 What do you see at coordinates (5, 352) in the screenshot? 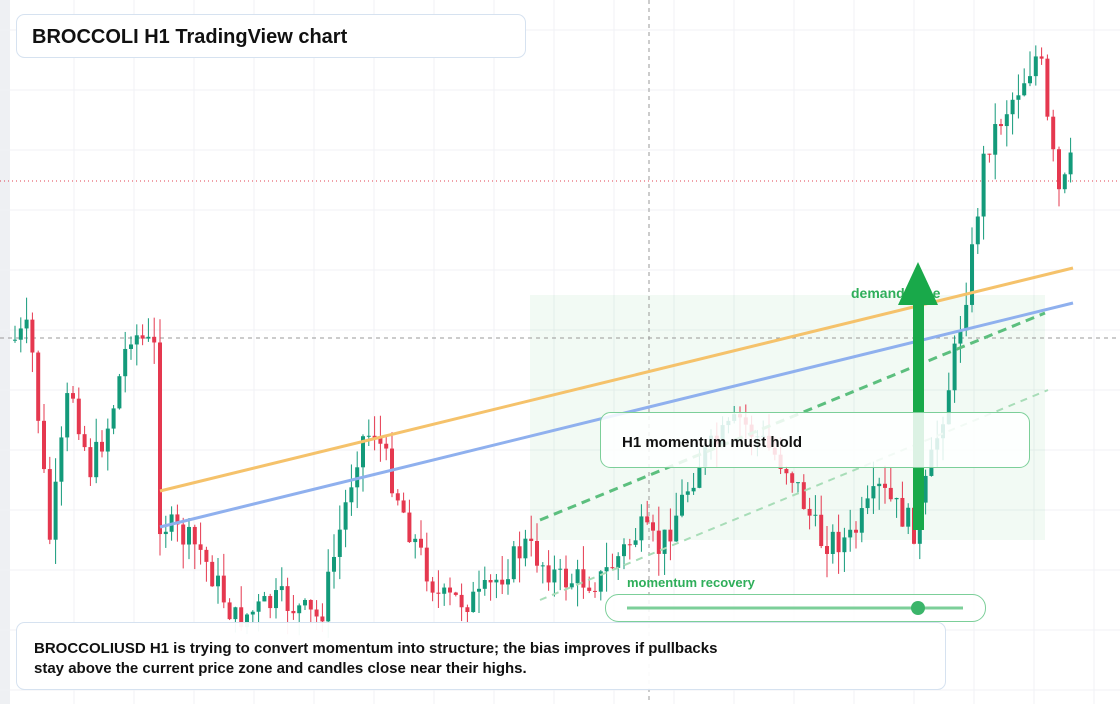
I see `left-edge` at bounding box center [5, 352].